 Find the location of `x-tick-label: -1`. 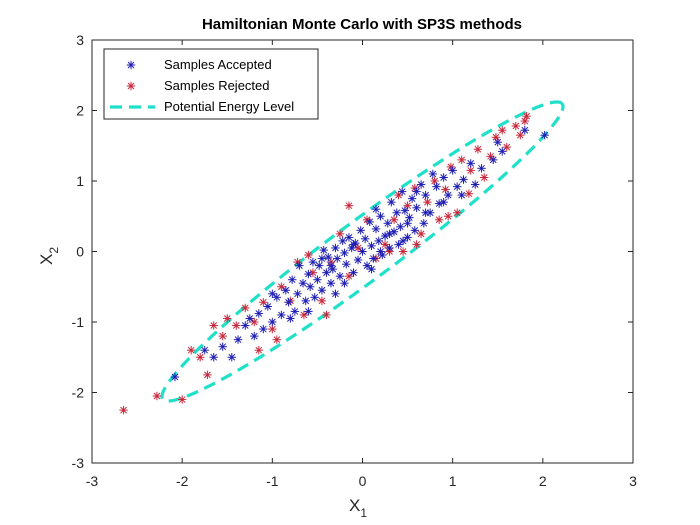

x-tick-label: -1 is located at coordinates (272, 481).